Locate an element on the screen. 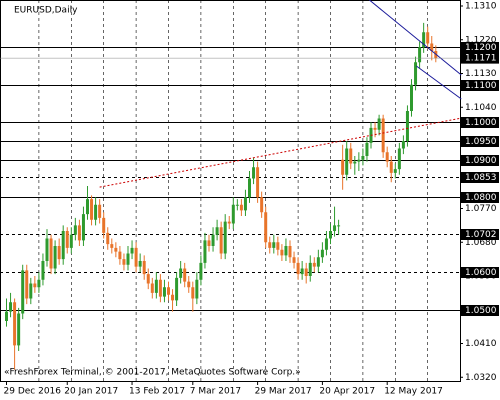 This screenshot has width=500, height=400. current-price-bg is located at coordinates (480, 58).